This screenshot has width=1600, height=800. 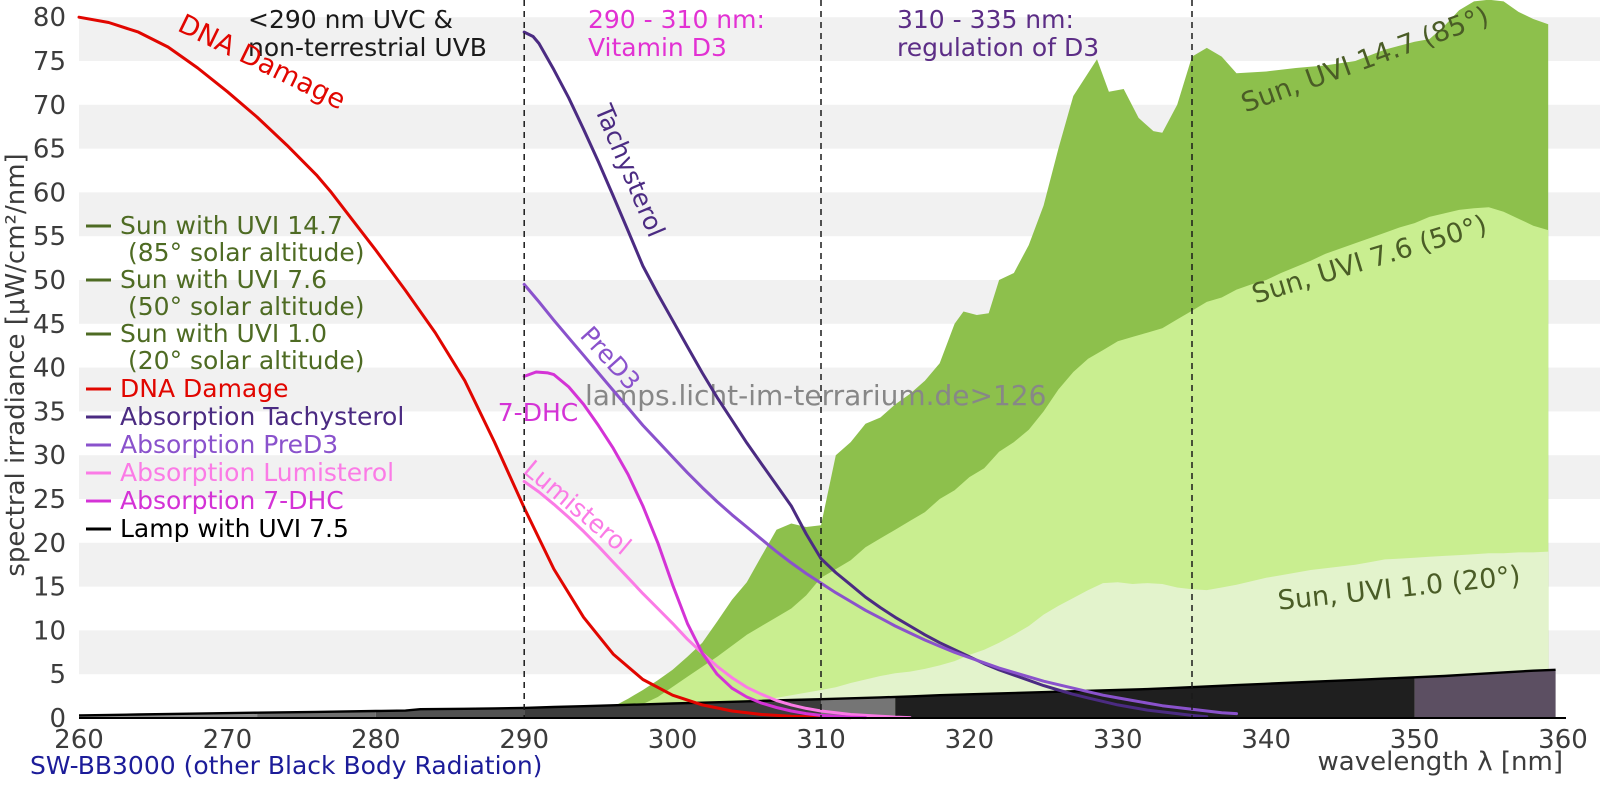 What do you see at coordinates (223, 279) in the screenshot?
I see `legend-row: Sun with UVI 7.6` at bounding box center [223, 279].